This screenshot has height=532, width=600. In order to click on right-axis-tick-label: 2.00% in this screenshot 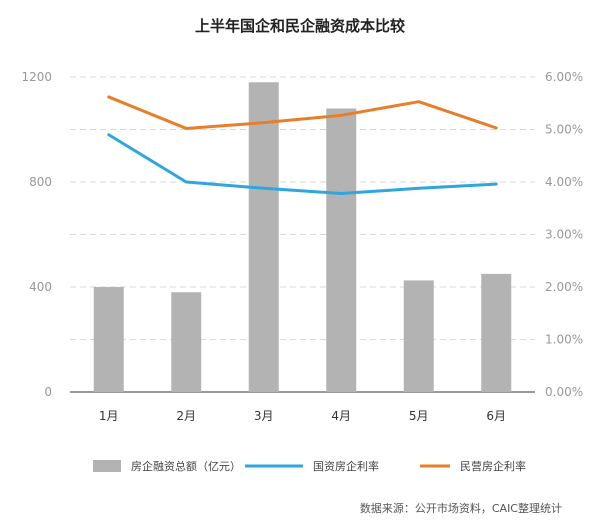, I will do `click(564, 287)`.